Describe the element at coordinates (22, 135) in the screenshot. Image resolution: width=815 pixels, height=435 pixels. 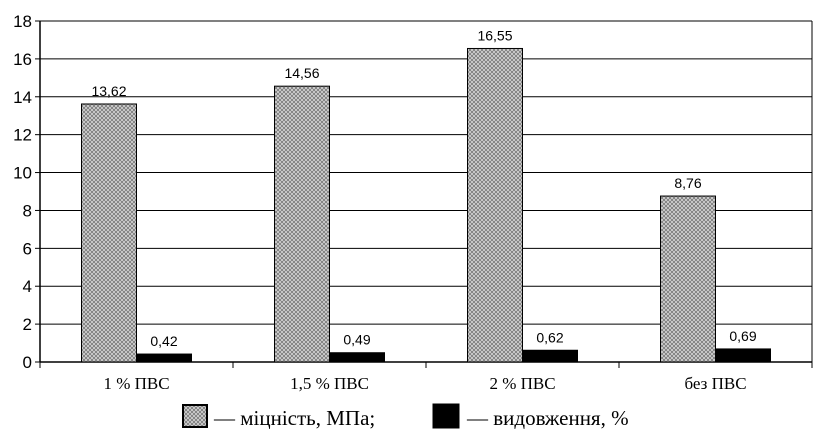
I see `y-tick-label: 12` at that location.